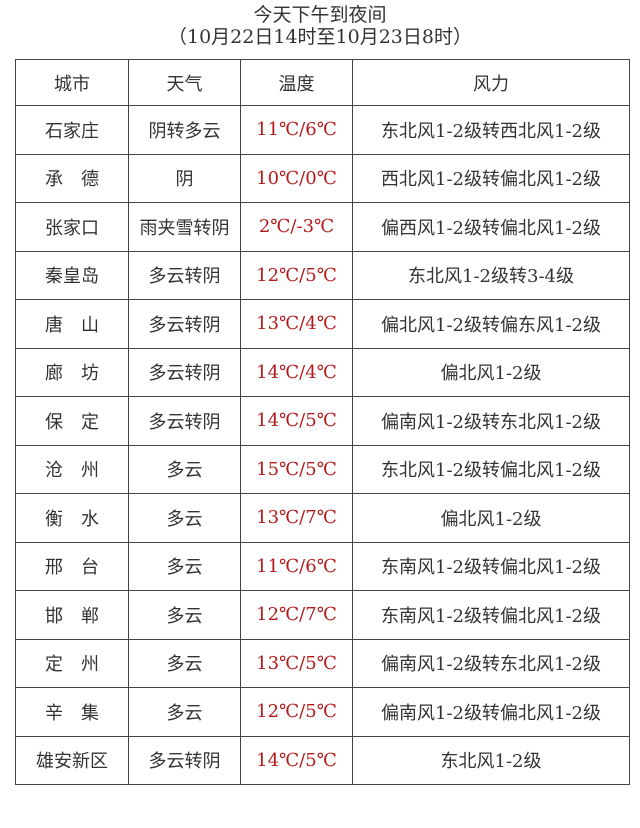 The height and width of the screenshot is (828, 640). What do you see at coordinates (184, 130) in the screenshot?
I see `weather-cell: 阴转多云` at bounding box center [184, 130].